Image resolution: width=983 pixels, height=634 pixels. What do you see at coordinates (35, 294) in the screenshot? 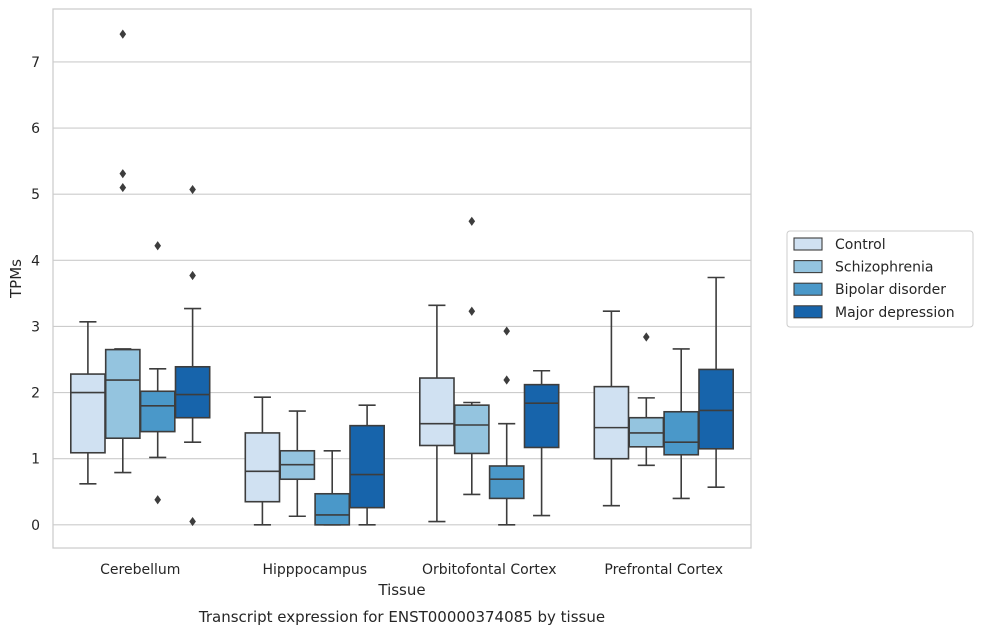
I see `y-axis-ticks: 0 1 2 3 4 5 6 7` at bounding box center [35, 294].